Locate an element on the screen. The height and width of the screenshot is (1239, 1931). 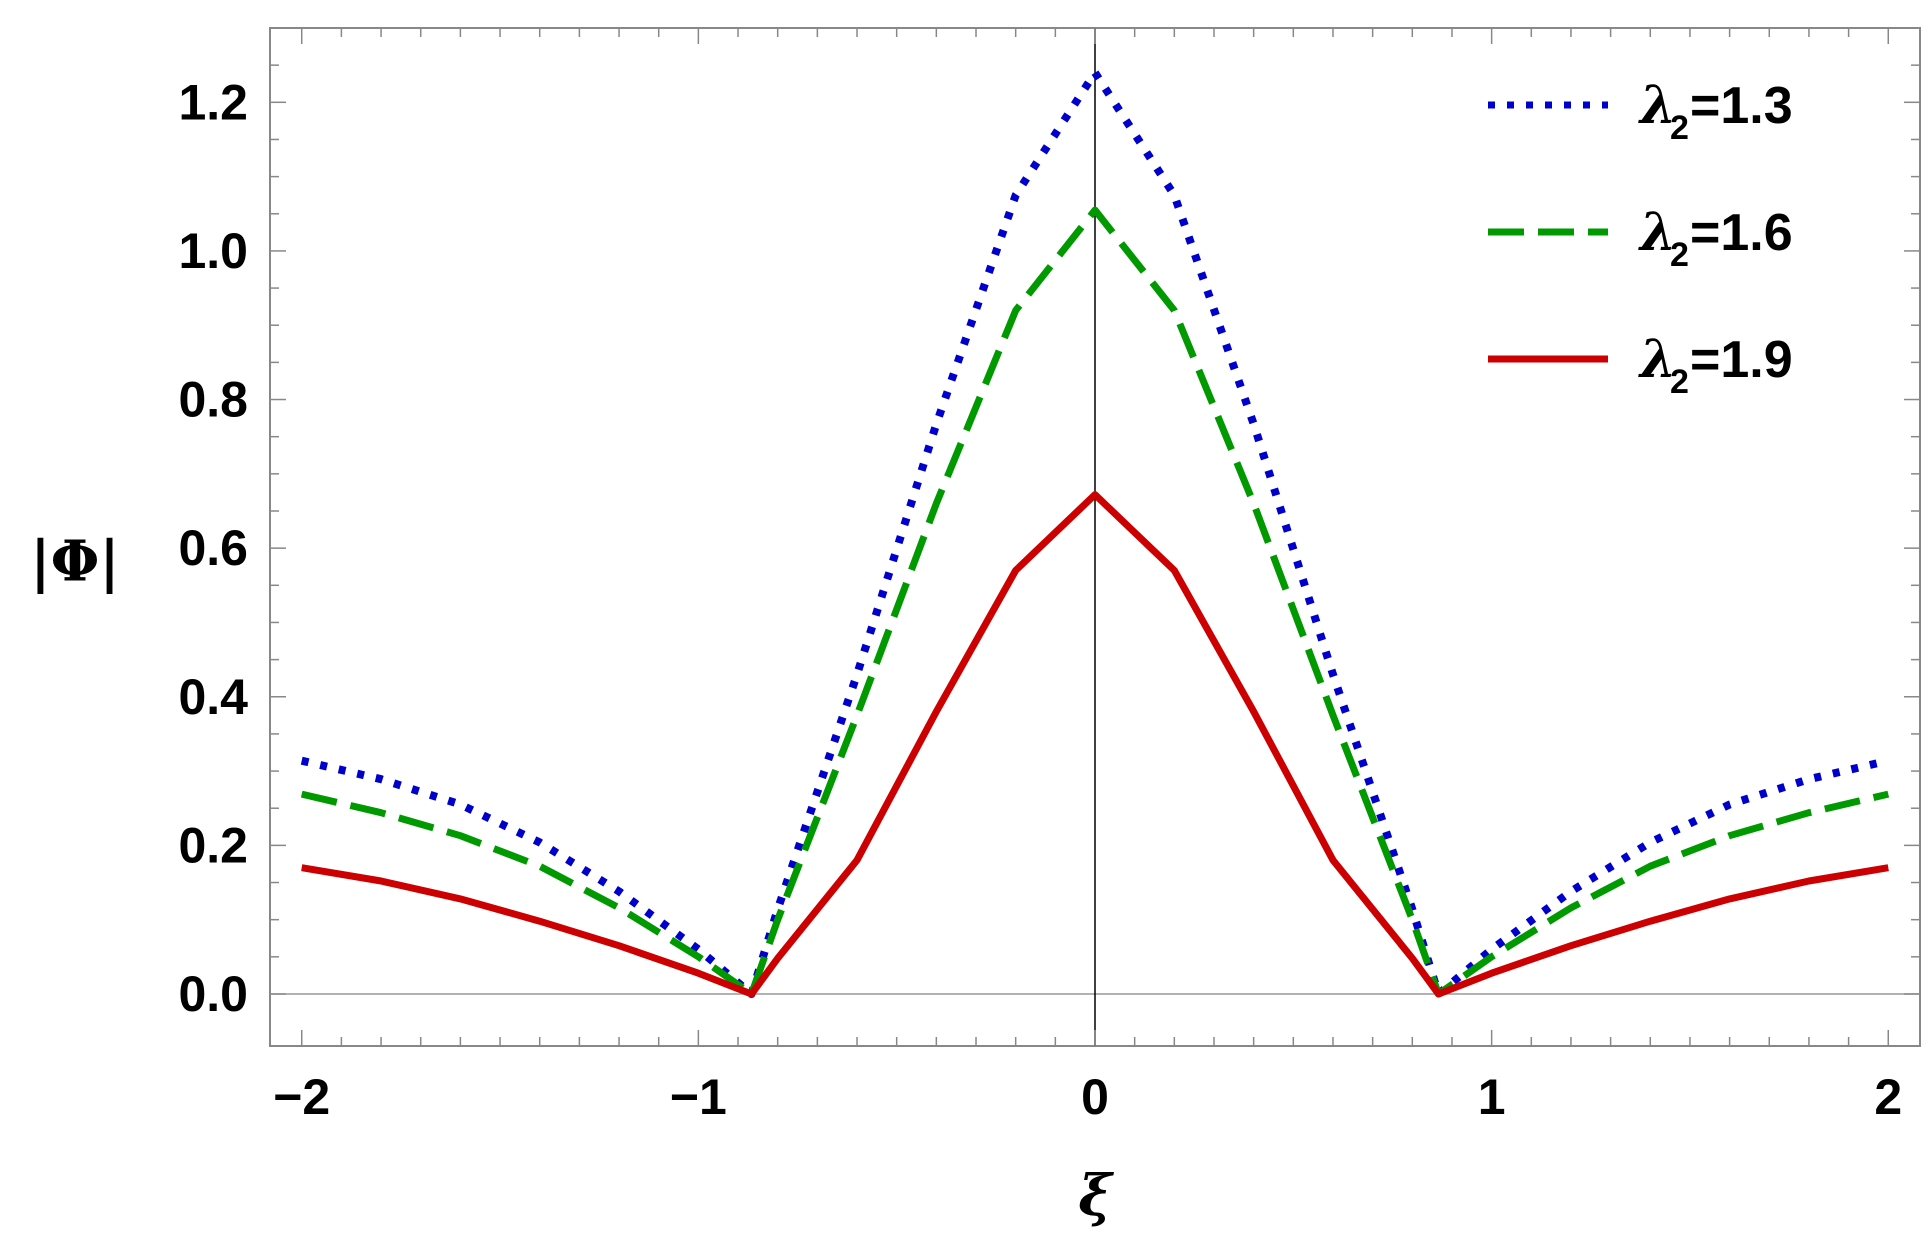
y-tick-label: 0.0 is located at coordinates (213, 994).